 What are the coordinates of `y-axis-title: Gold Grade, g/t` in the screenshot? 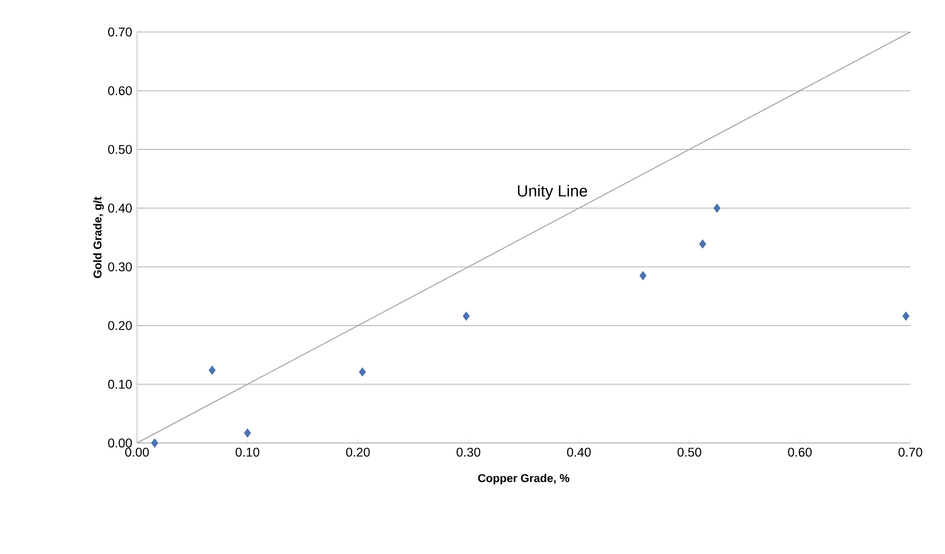 It's located at (98, 237).